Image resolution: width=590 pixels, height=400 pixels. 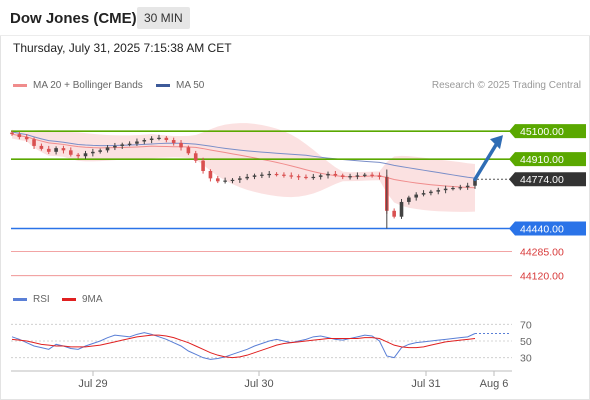 What do you see at coordinates (526, 325) in the screenshot?
I see `rsi-tick-label-70: 70` at bounding box center [526, 325].